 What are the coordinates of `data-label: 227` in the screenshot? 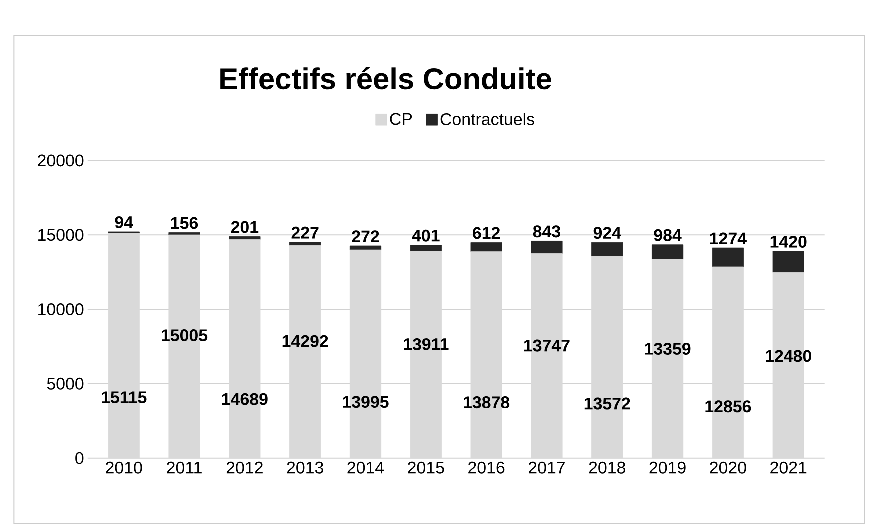 It's located at (305, 232).